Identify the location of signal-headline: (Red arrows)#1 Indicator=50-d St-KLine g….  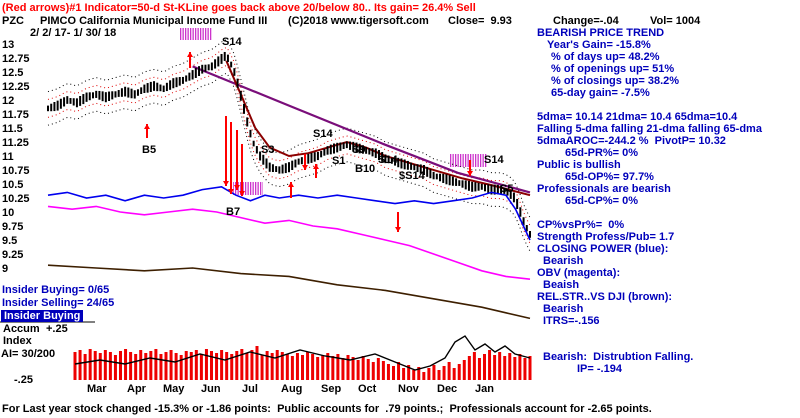
(239, 8).